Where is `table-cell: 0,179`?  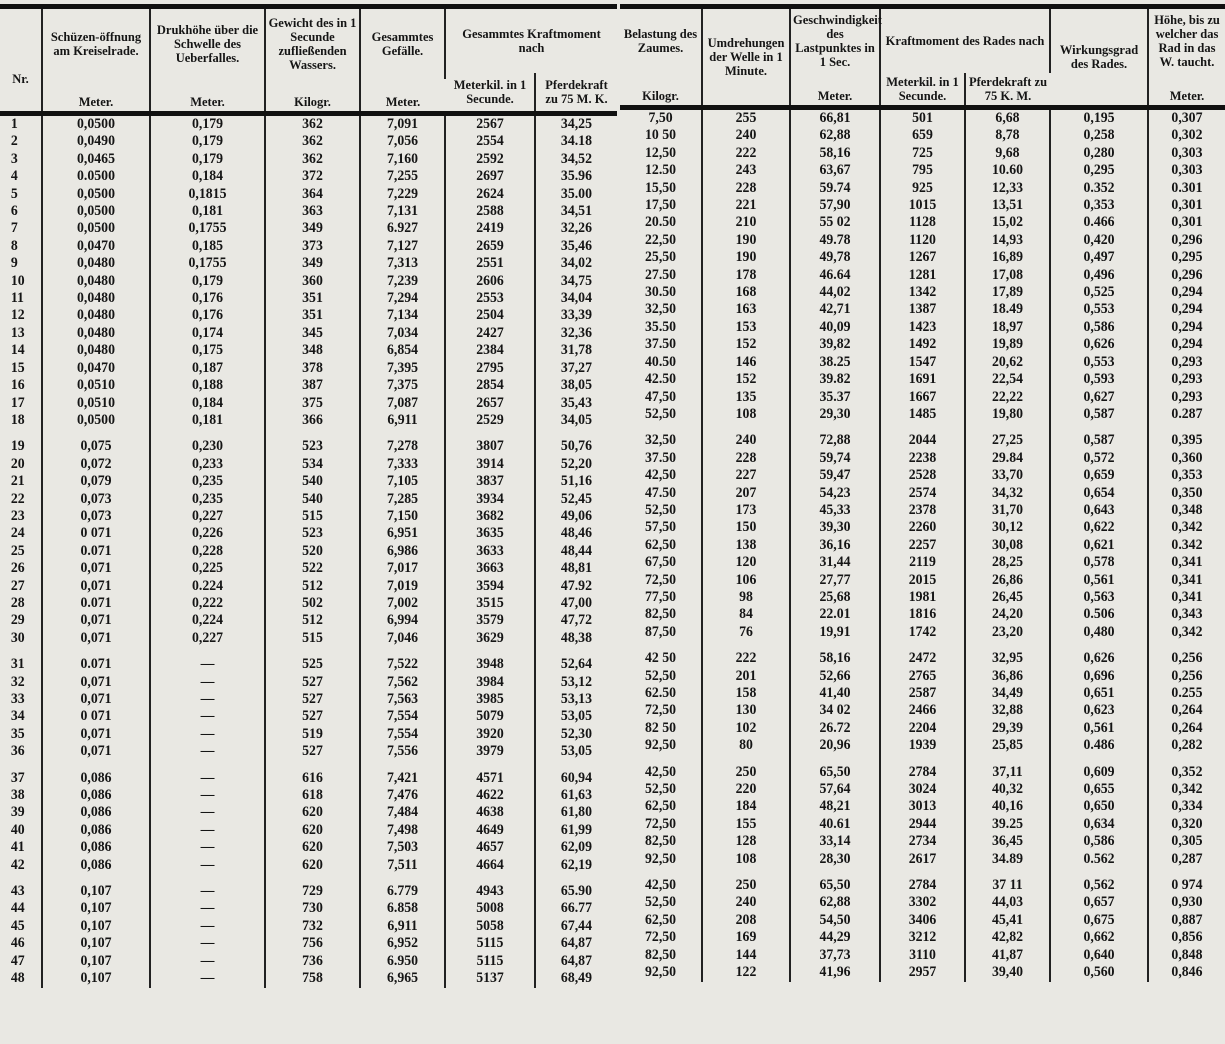
table-cell: 0,179 is located at coordinates (208, 142).